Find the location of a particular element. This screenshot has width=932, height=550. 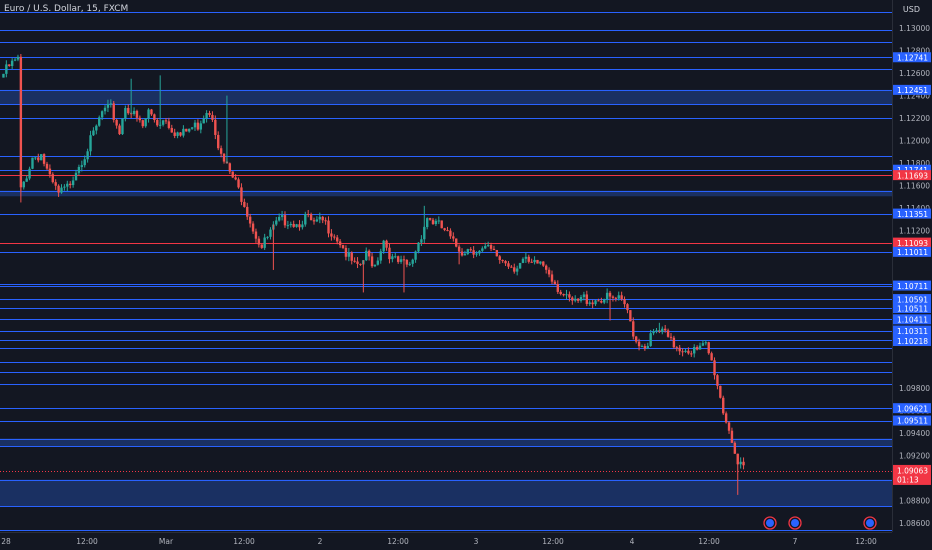

x-tick-label: 12:00 is located at coordinates (87, 541).